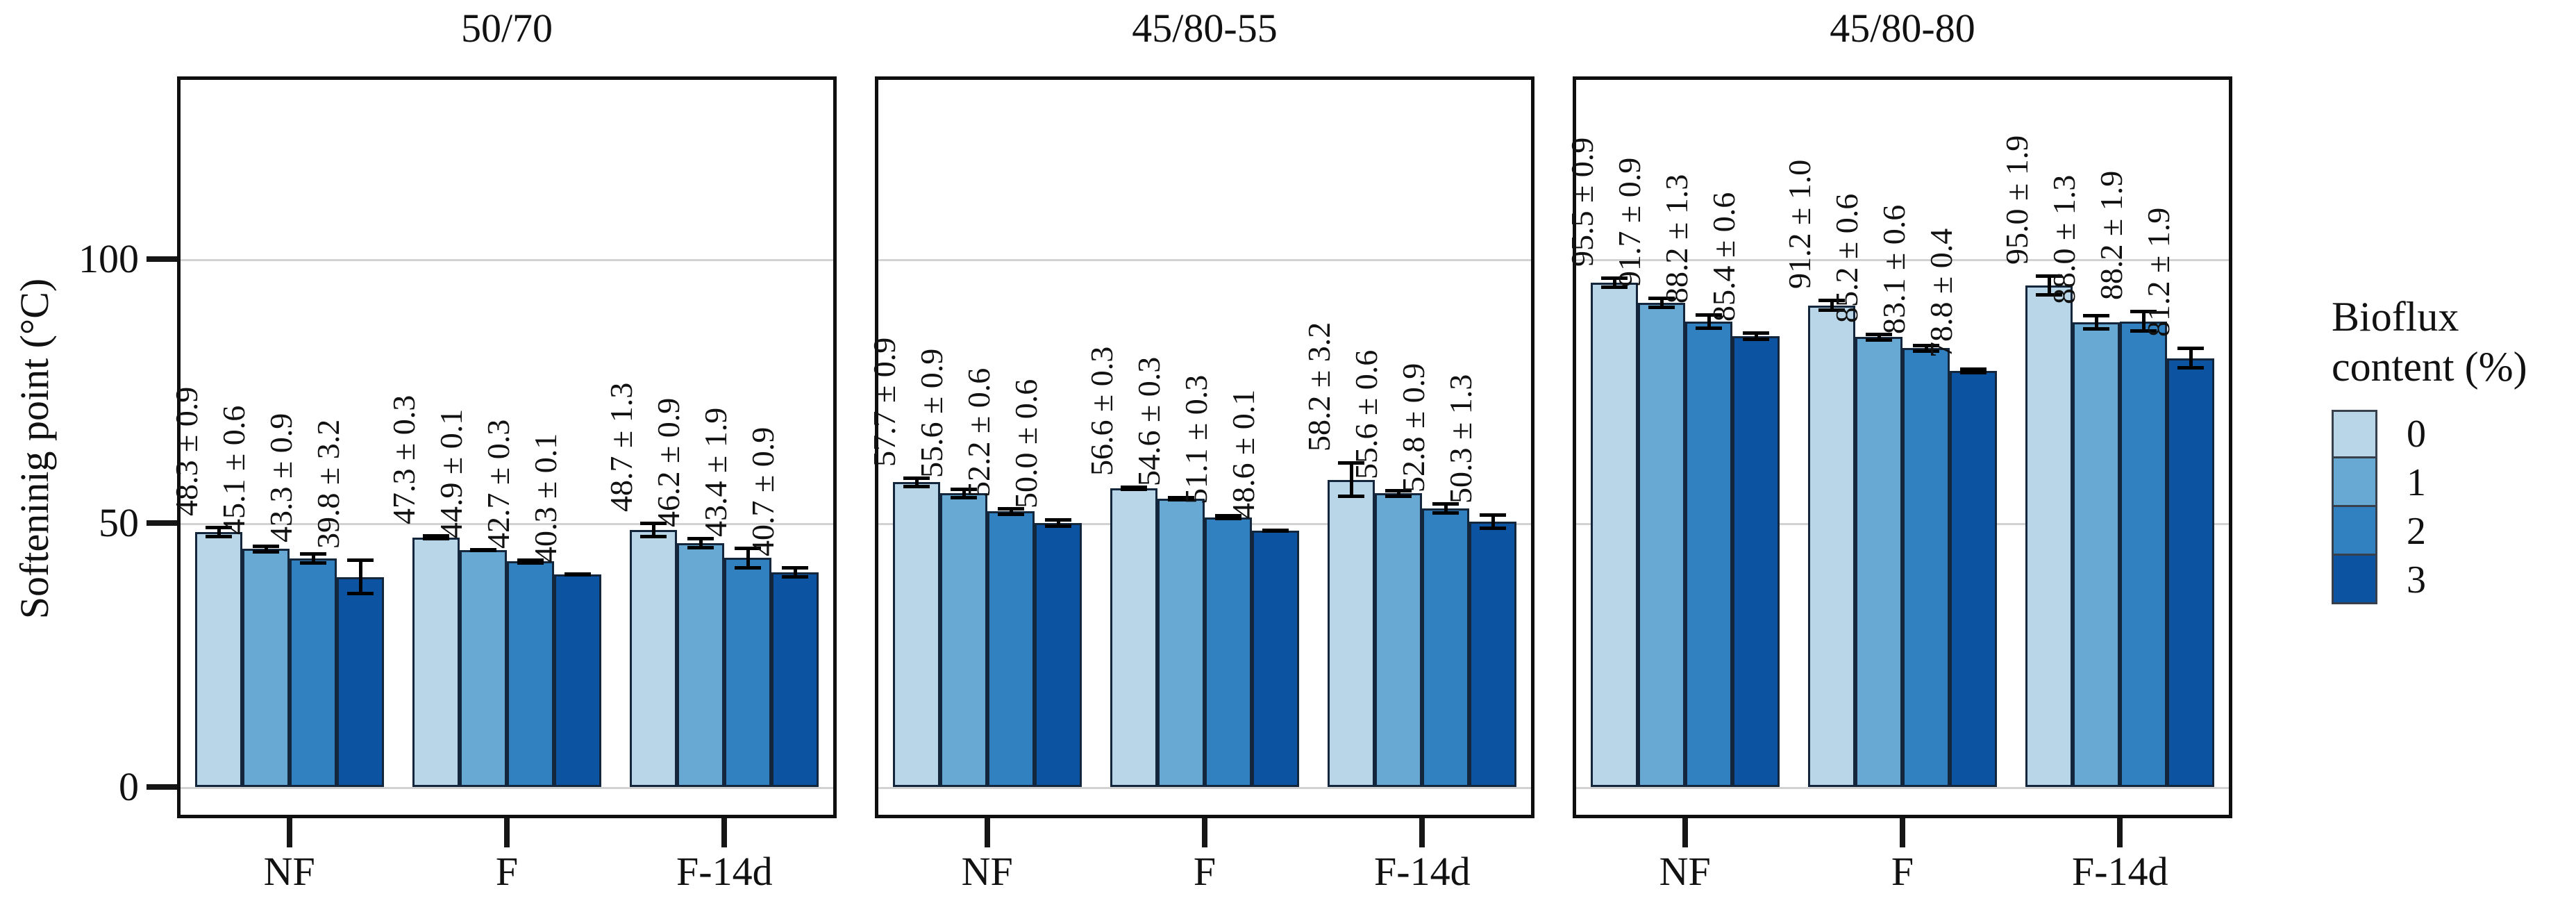  Describe the element at coordinates (987, 872) in the screenshot. I see `x-axis-tick-label: NF` at that location.